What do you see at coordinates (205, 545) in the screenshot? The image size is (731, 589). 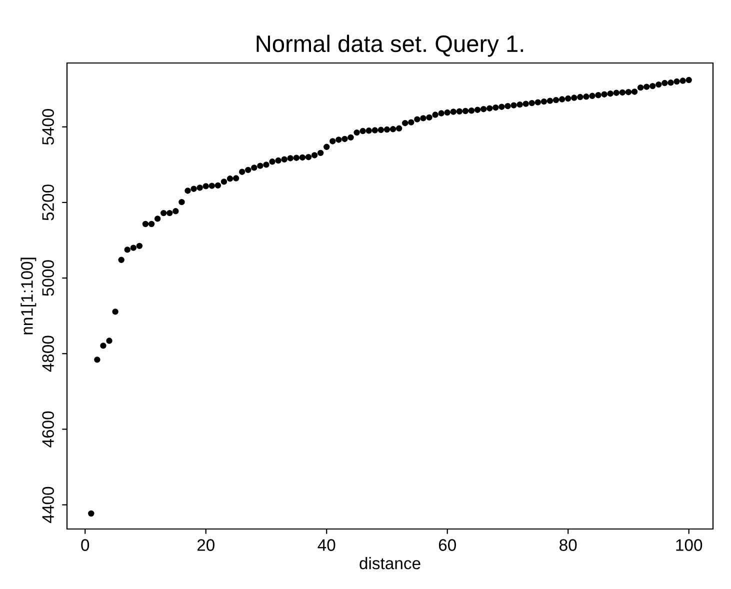 I see `x-tick-label: 20` at bounding box center [205, 545].